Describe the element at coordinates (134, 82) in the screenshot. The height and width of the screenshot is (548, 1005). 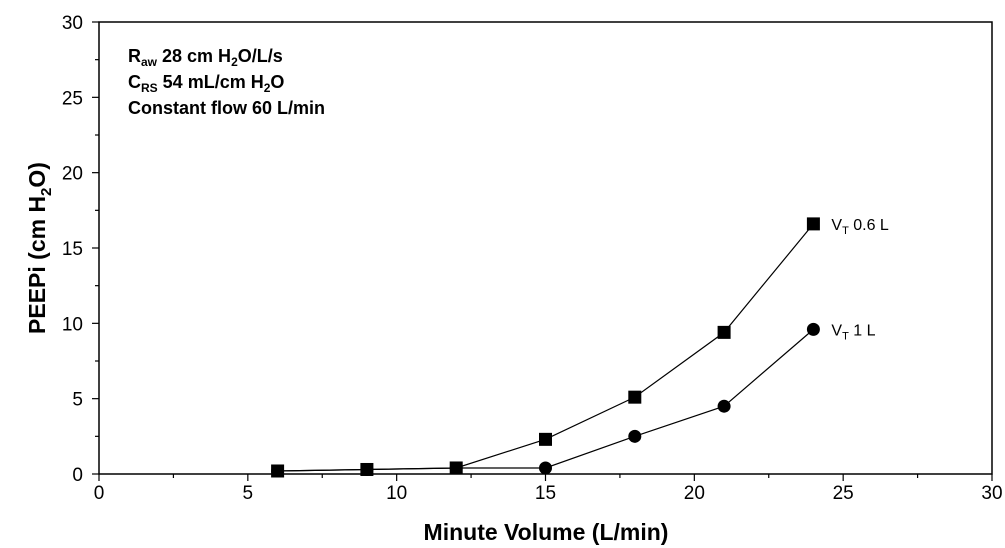
I see `annotation-pre: C` at that location.